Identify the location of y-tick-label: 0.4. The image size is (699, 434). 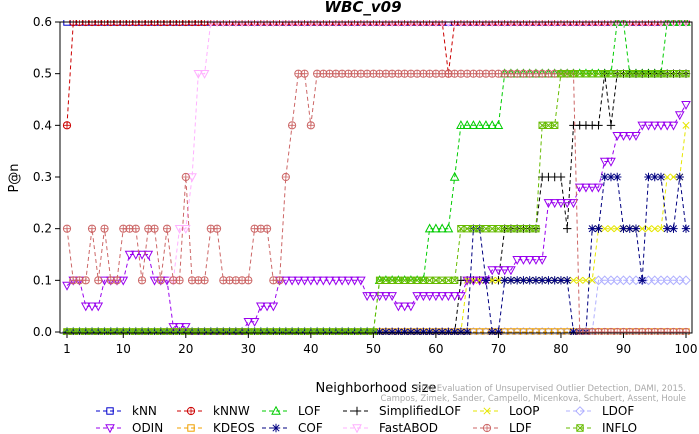
(42, 125).